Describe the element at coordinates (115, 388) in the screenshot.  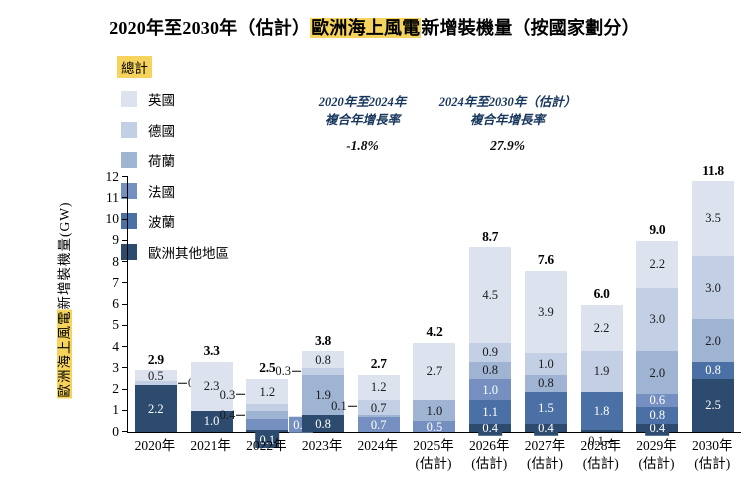
I see `y-tick-label: 2` at that location.